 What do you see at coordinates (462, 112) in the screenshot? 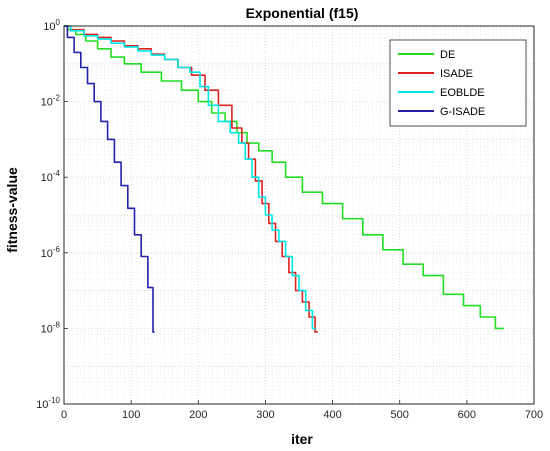
I see `legend-label: G-ISADE` at bounding box center [462, 112].